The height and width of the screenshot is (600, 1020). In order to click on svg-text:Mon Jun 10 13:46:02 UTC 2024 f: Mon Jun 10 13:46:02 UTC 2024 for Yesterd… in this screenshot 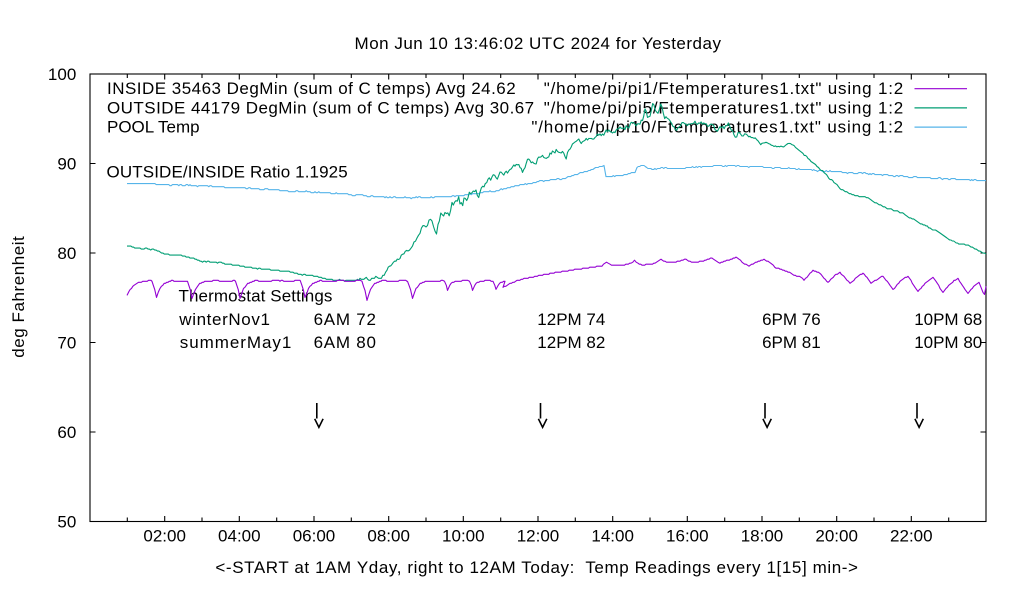, I will do `click(538, 43)`.